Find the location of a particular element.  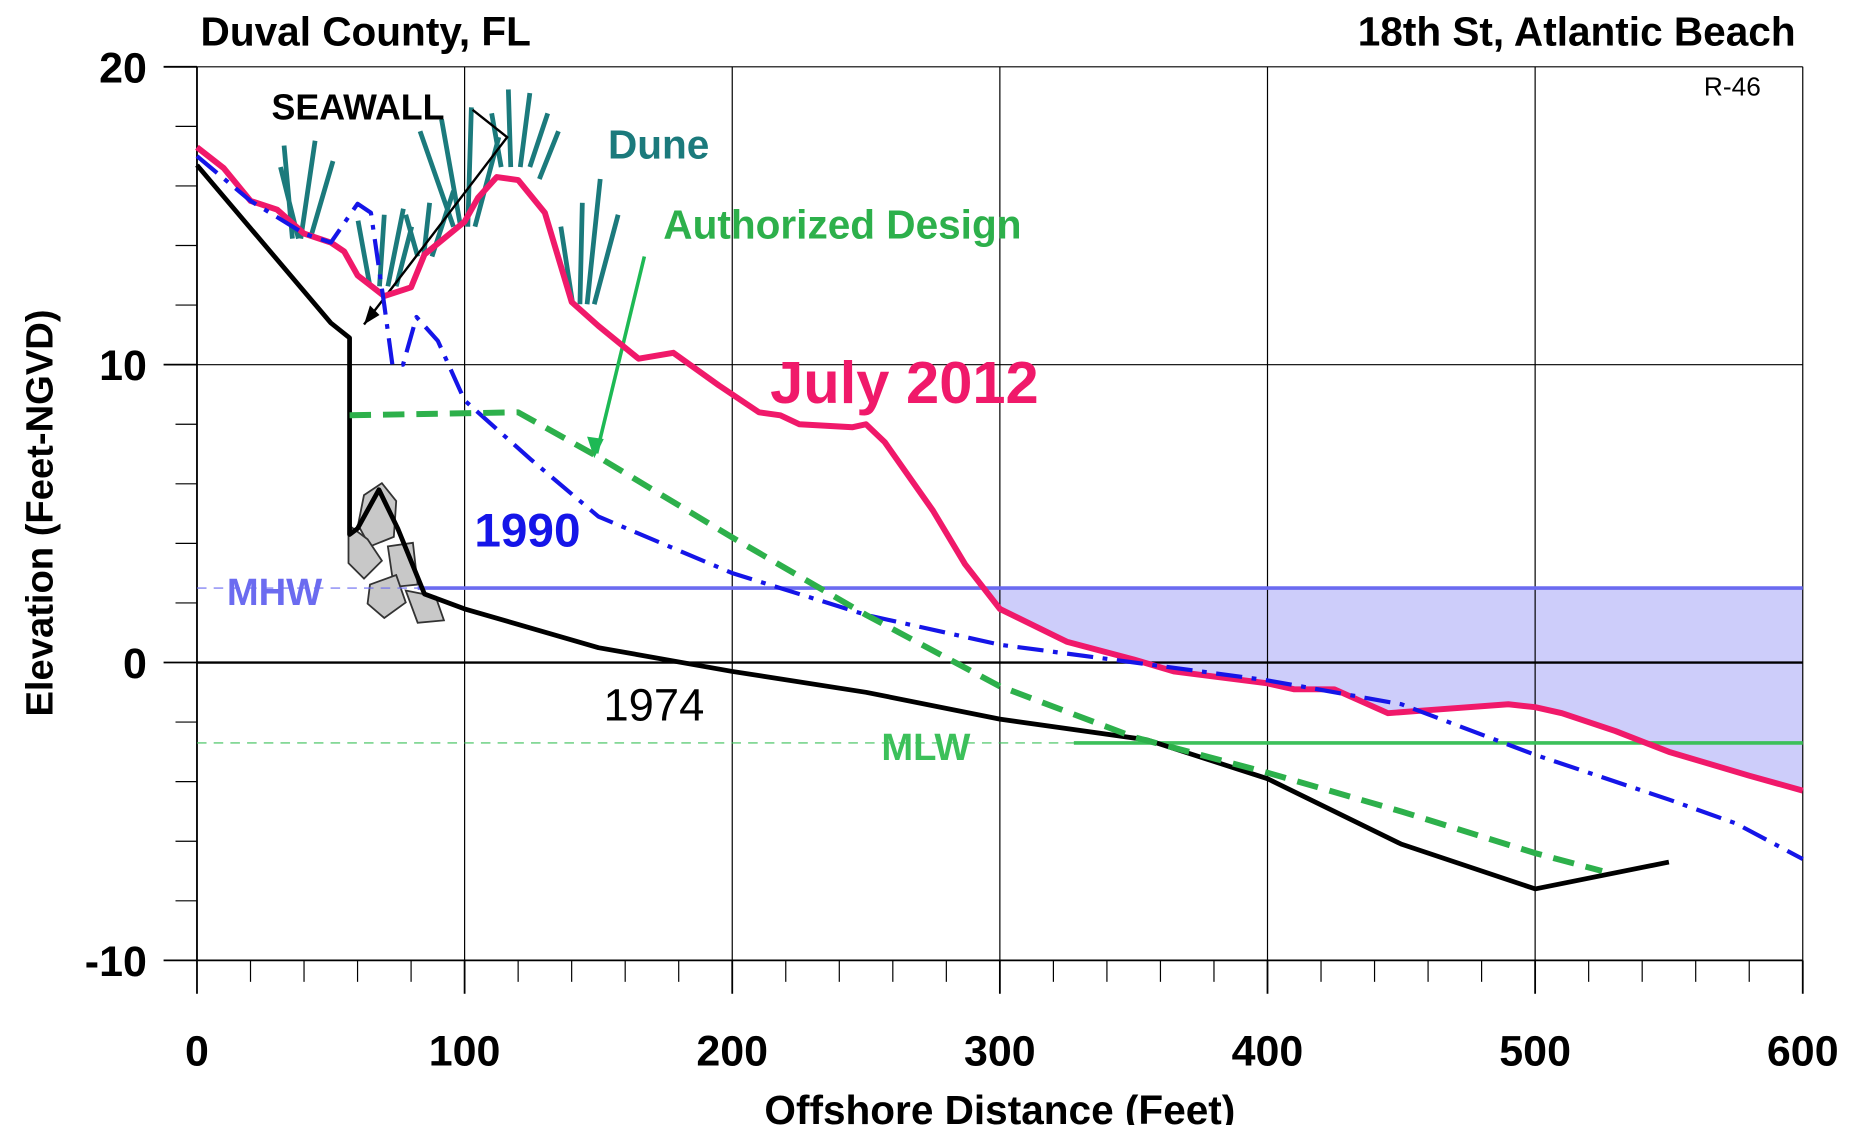

chart-subtitle: 18th St, Atlantic Beach is located at coordinates (1577, 31).